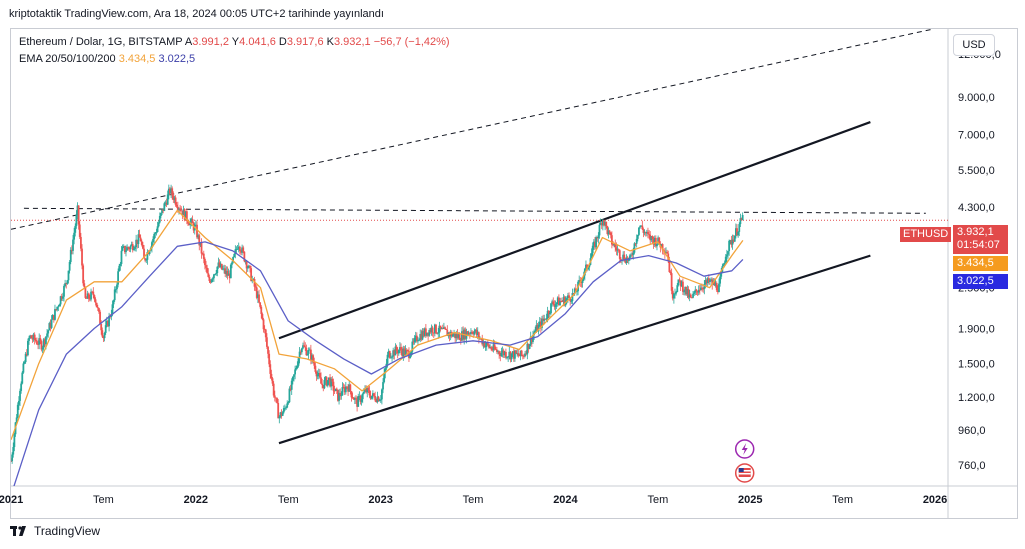  Describe the element at coordinates (103, 500) in the screenshot. I see `x-tick-label: Tem` at that location.